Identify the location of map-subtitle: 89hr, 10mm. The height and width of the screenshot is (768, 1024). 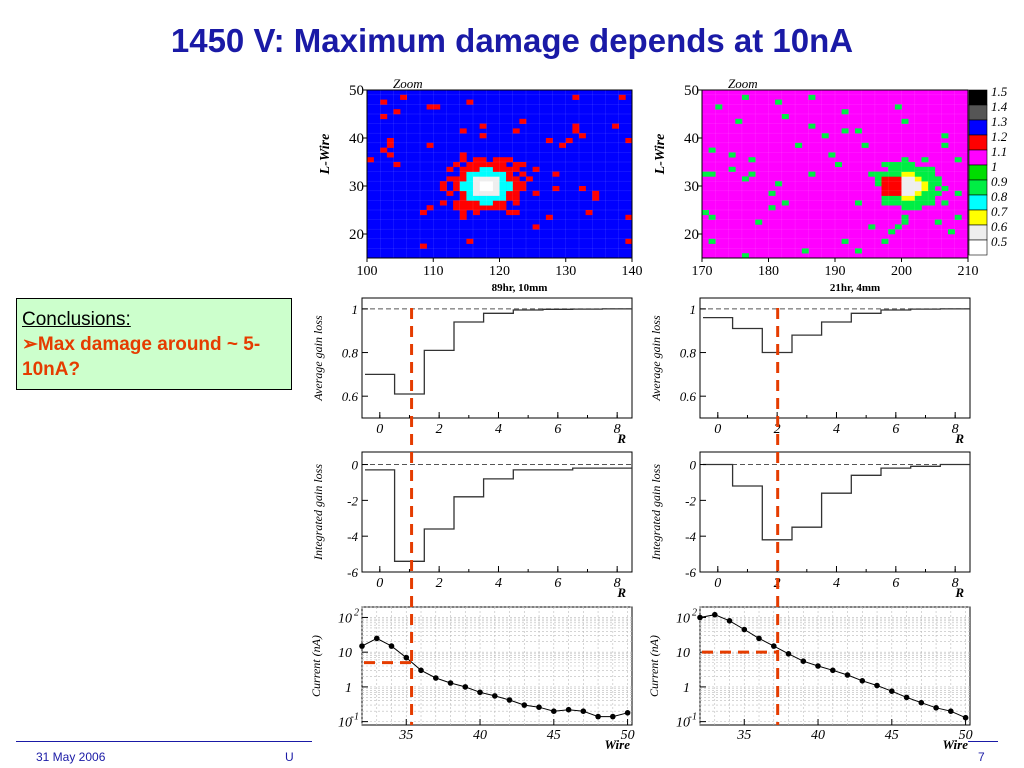
(520, 288).